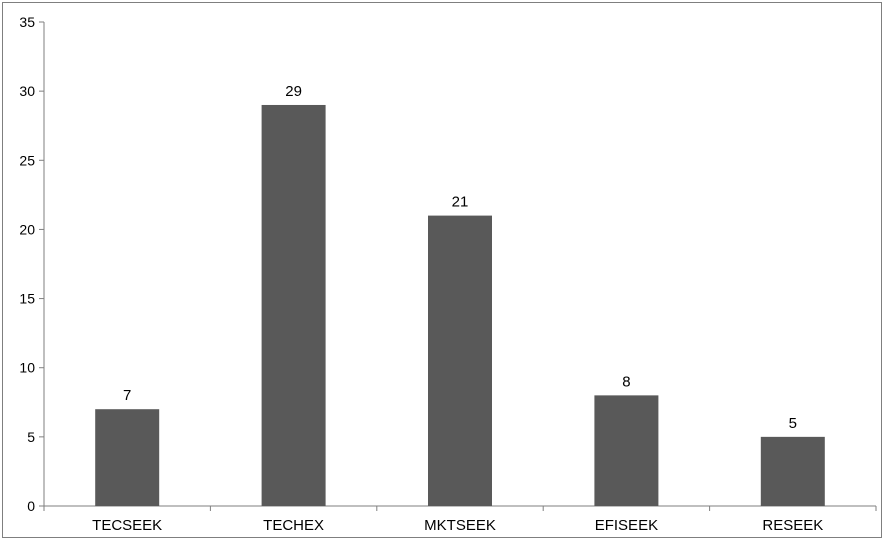 The width and height of the screenshot is (886, 542). I want to click on data-label-reseek: 5, so click(793, 423).